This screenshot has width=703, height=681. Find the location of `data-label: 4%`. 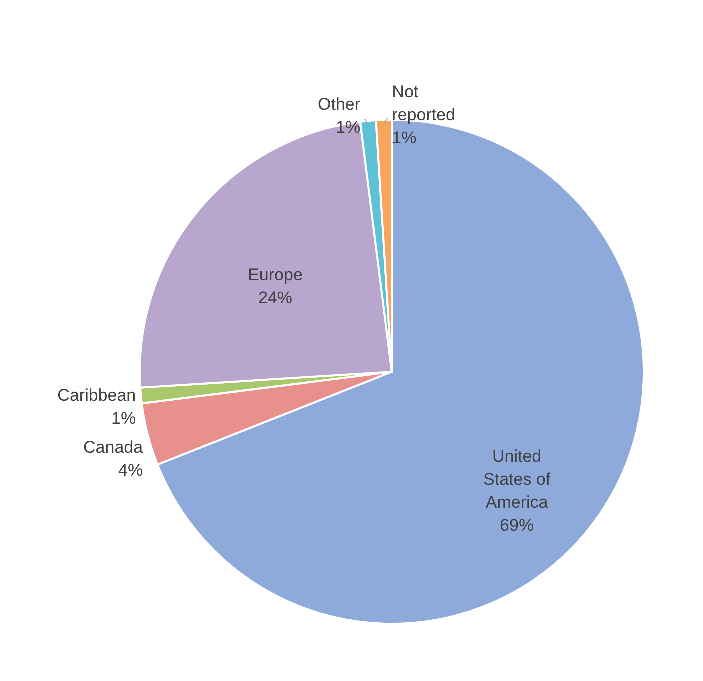

data-label: 4% is located at coordinates (131, 470).